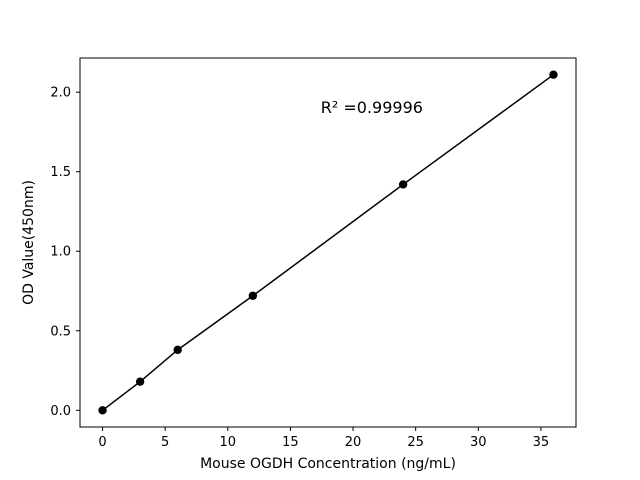 The height and width of the screenshot is (480, 640). Describe the element at coordinates (60, 93) in the screenshot. I see `y-tick-label: 2.0` at that location.